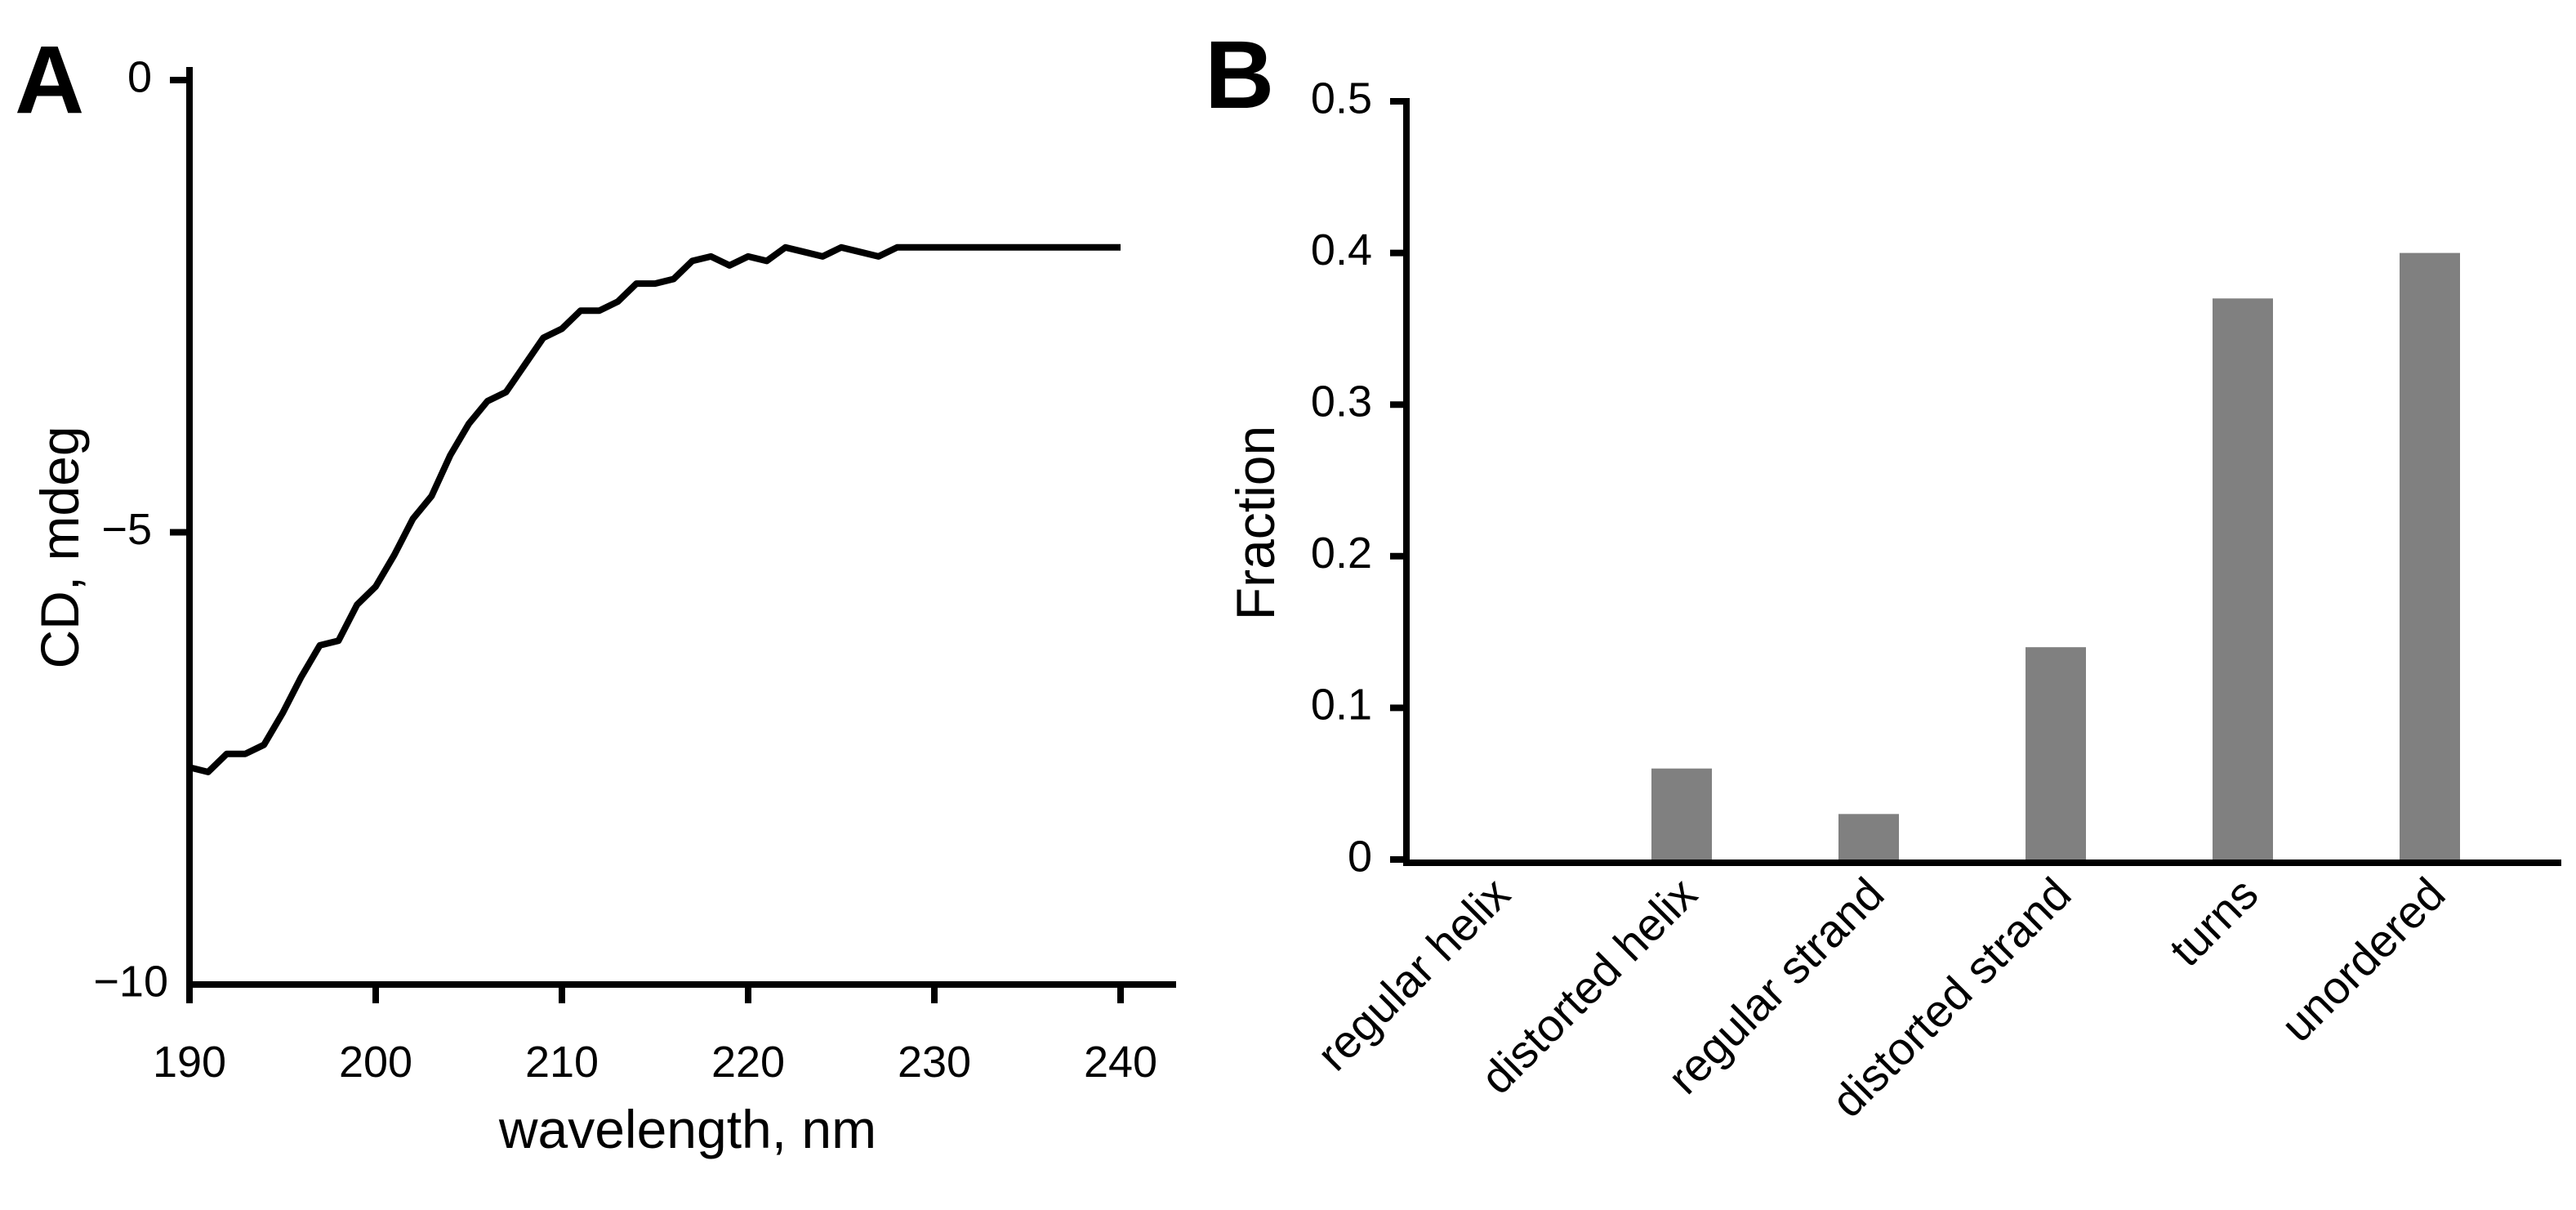  Describe the element at coordinates (1681, 814) in the screenshot. I see `bar-distorted-helix` at that location.